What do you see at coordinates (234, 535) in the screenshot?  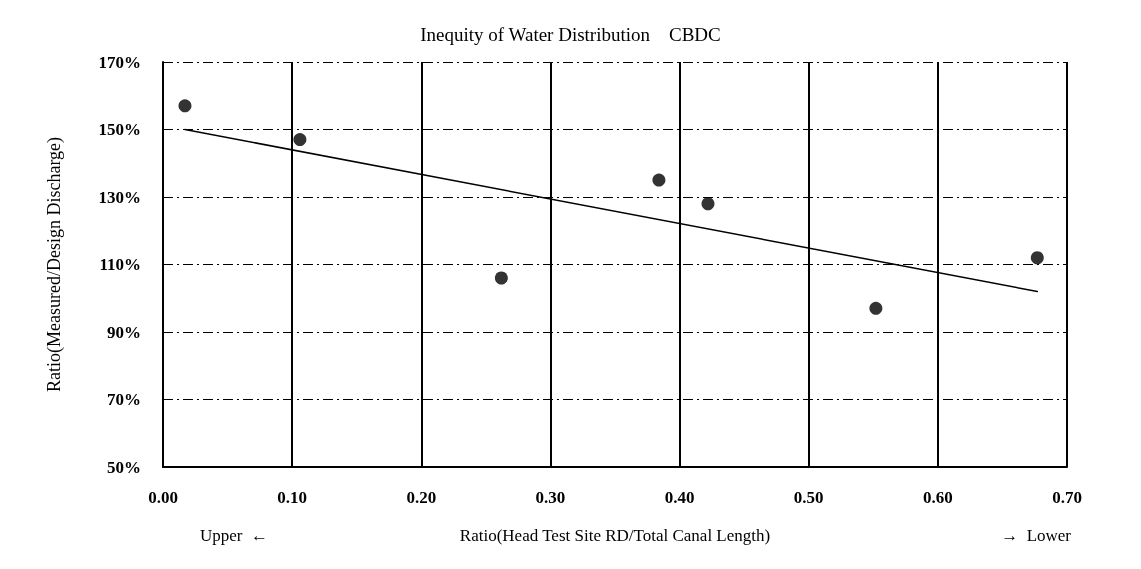 I see `text: Upper ←` at bounding box center [234, 535].